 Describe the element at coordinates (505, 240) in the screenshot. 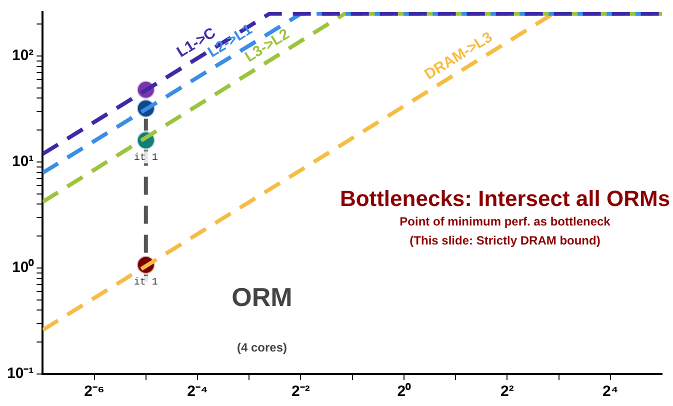

I see `annotation: (This slide: Strictly DRAM bound)` at that location.